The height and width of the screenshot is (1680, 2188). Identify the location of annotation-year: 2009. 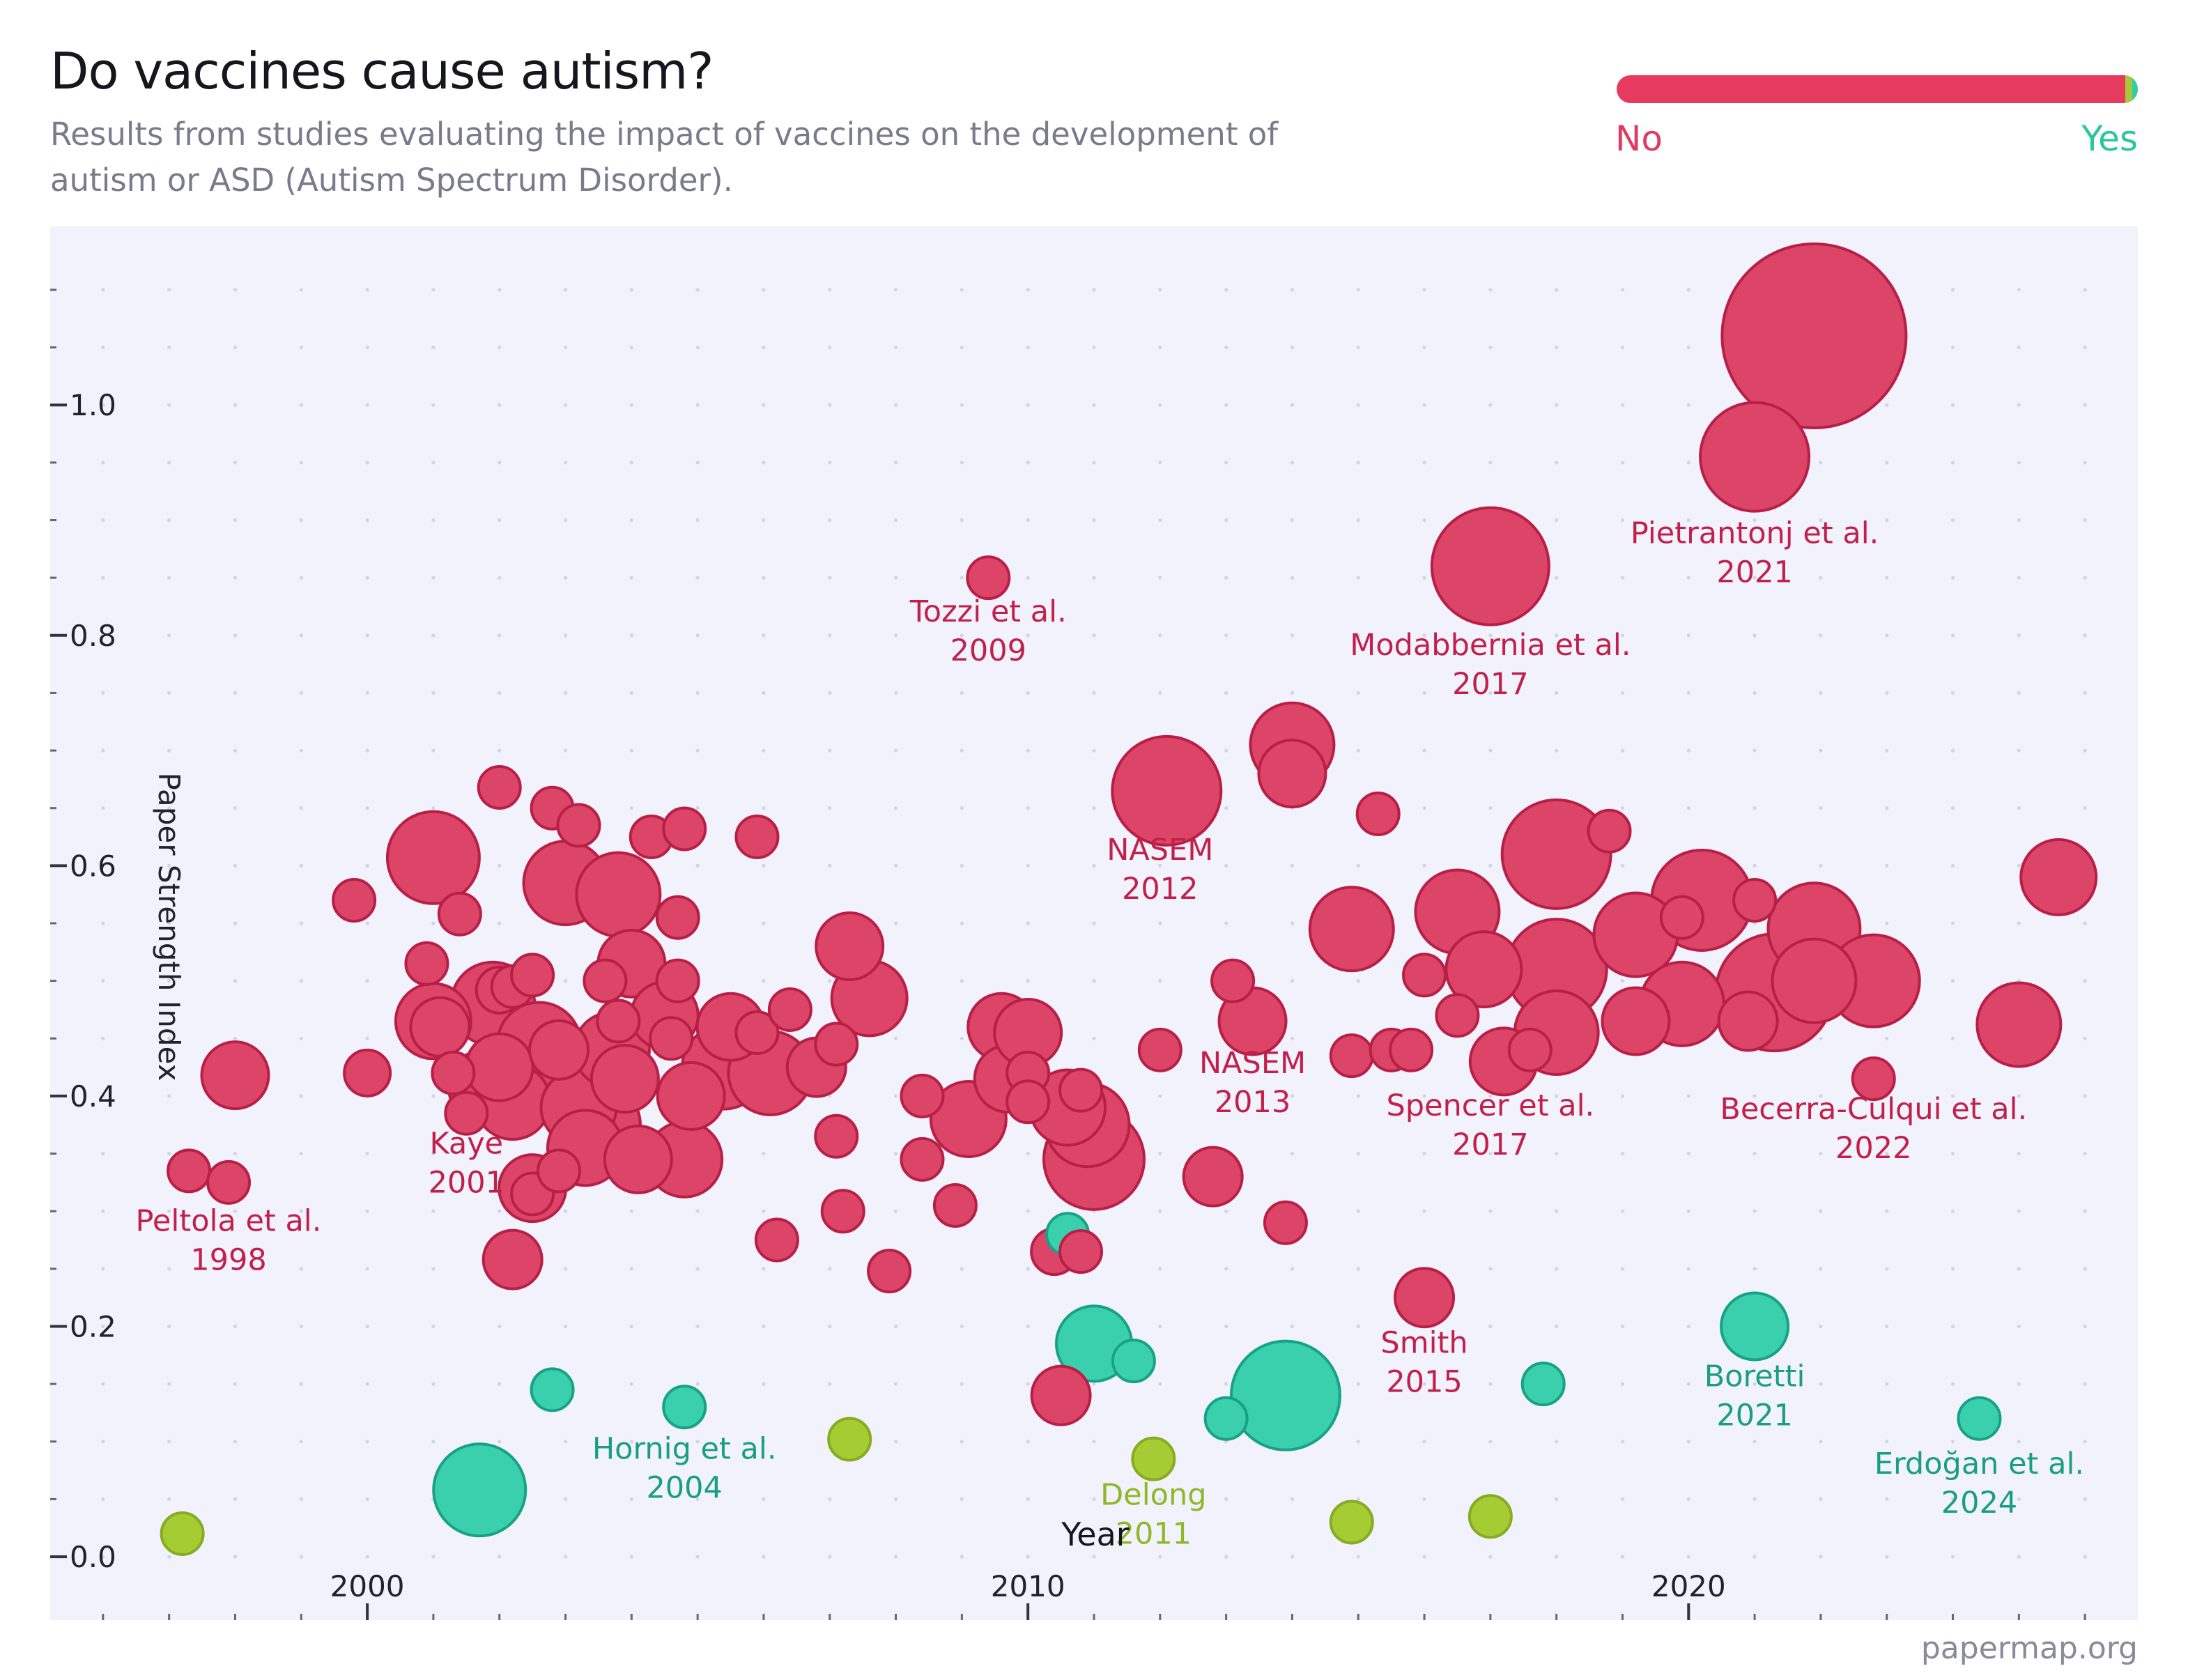
(988, 650).